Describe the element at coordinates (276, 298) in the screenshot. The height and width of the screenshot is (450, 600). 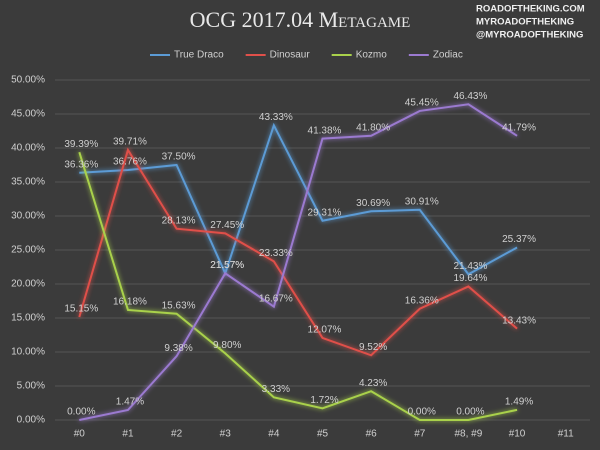
I see `data-label: 16.67%` at that location.